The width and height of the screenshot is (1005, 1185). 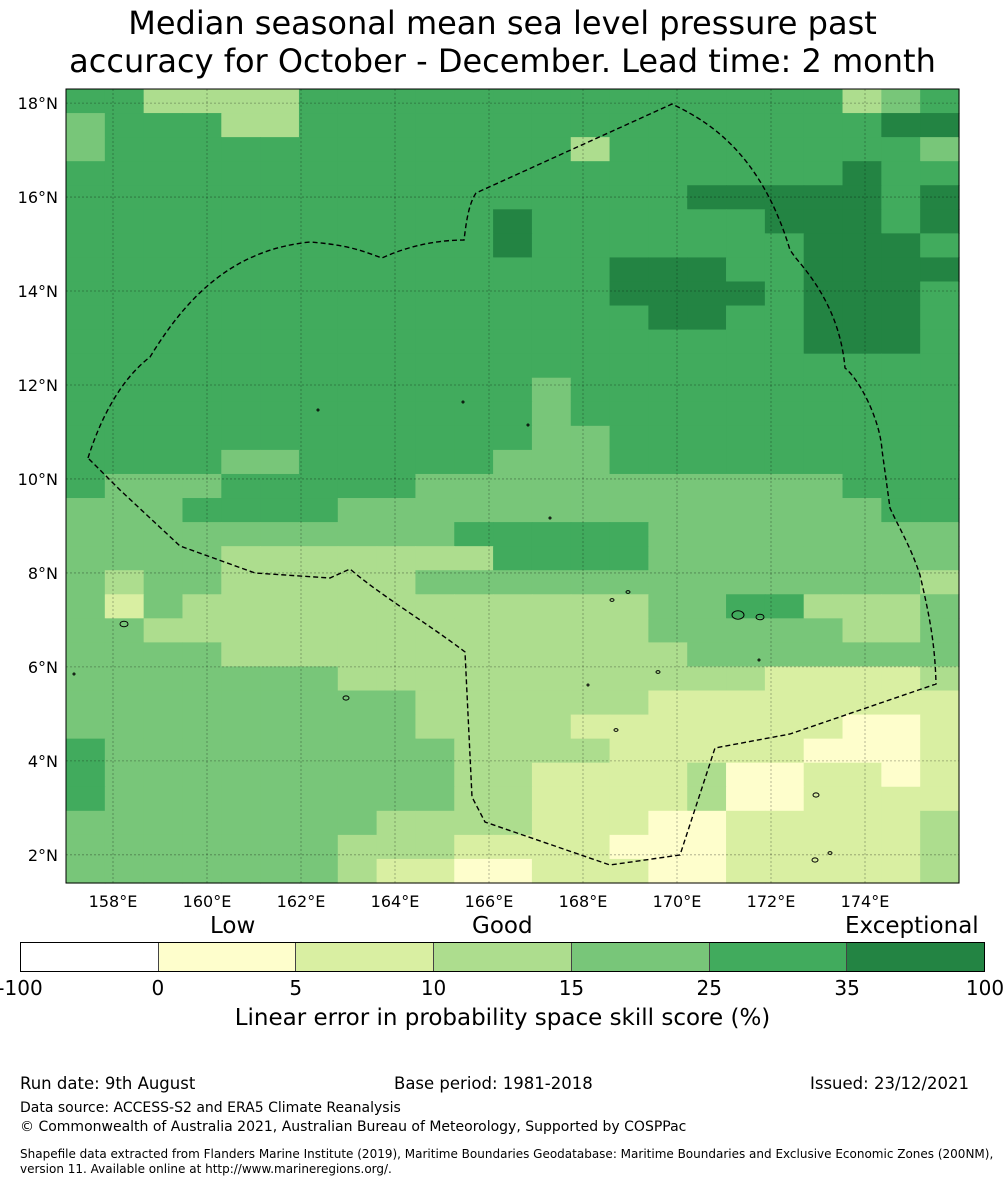 I want to click on lat-tick-label: 12°N, so click(x=38, y=385).